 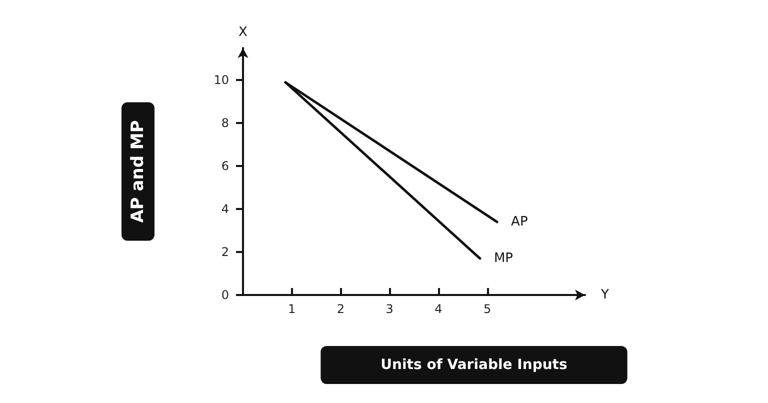 I want to click on x-tick-label: 5, so click(x=487, y=309).